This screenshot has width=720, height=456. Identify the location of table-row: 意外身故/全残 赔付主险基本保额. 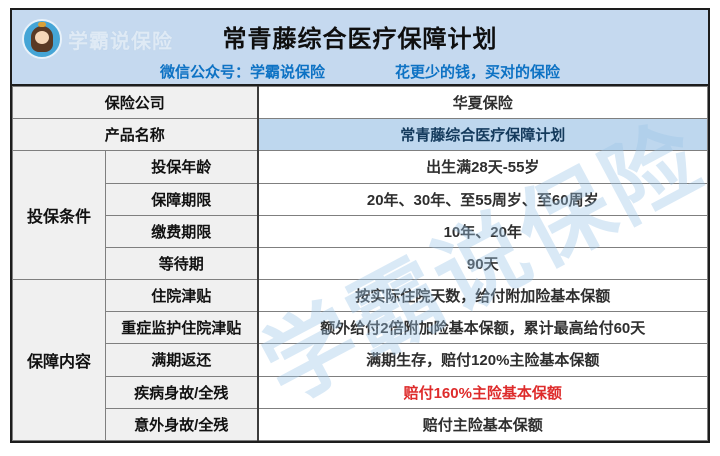
(360, 424).